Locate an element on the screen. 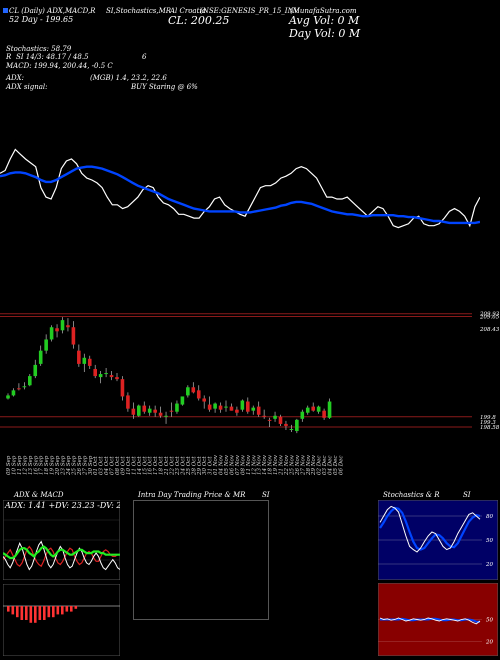  y-tick-label: 199.3 is located at coordinates (488, 423).